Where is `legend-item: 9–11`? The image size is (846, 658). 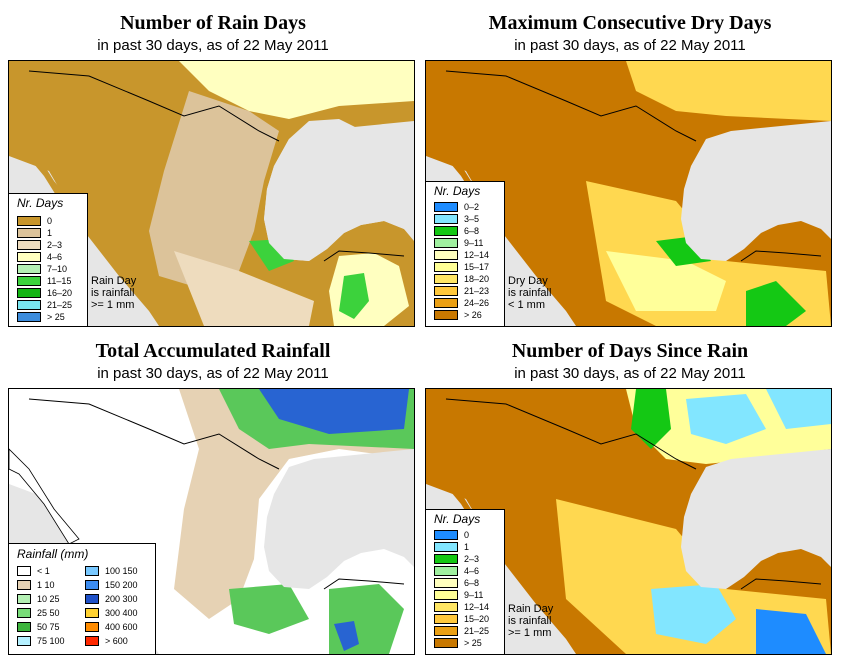
legend-item: 9–11 is located at coordinates (458, 595).